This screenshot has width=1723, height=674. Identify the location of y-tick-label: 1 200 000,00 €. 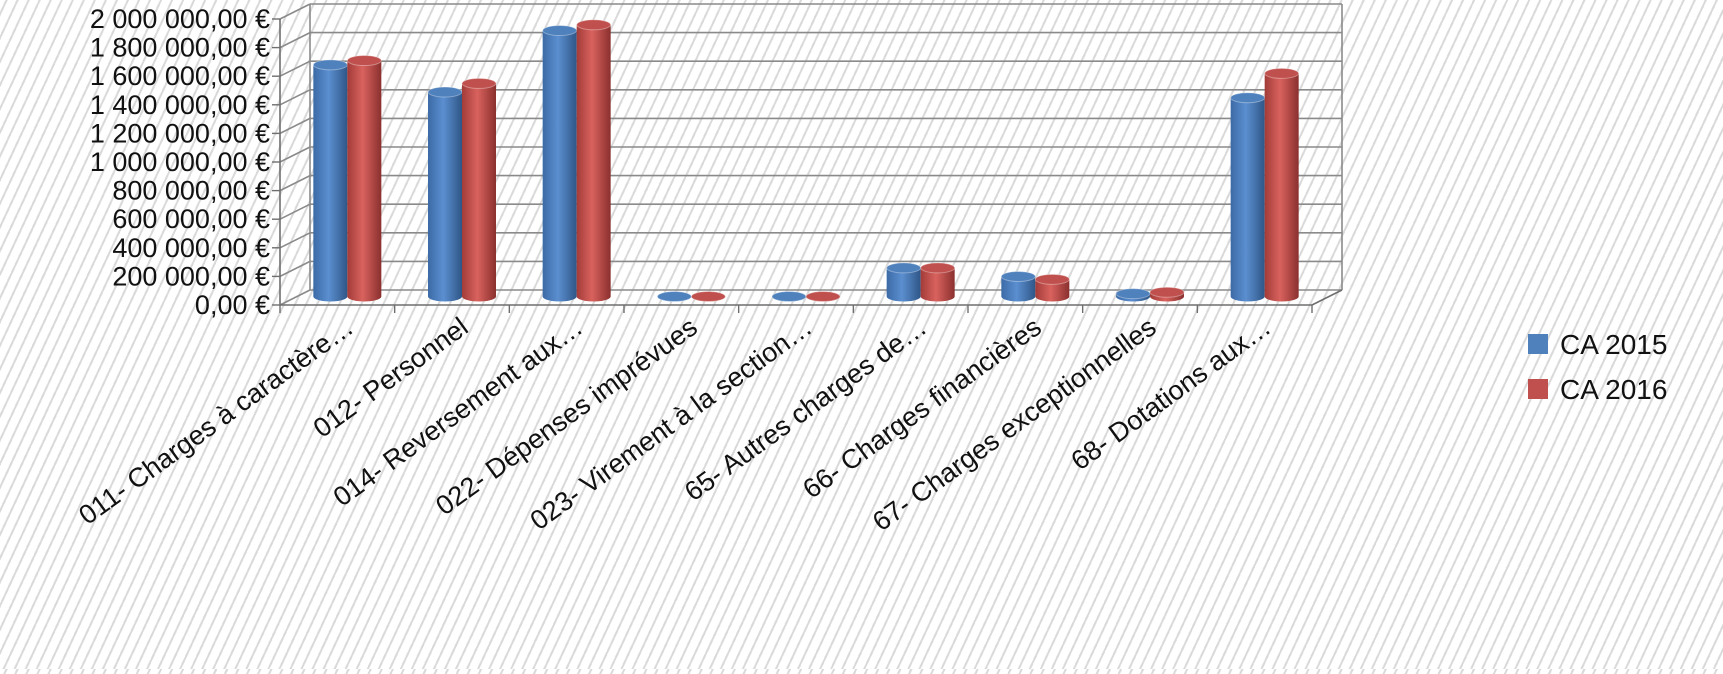
(180, 133).